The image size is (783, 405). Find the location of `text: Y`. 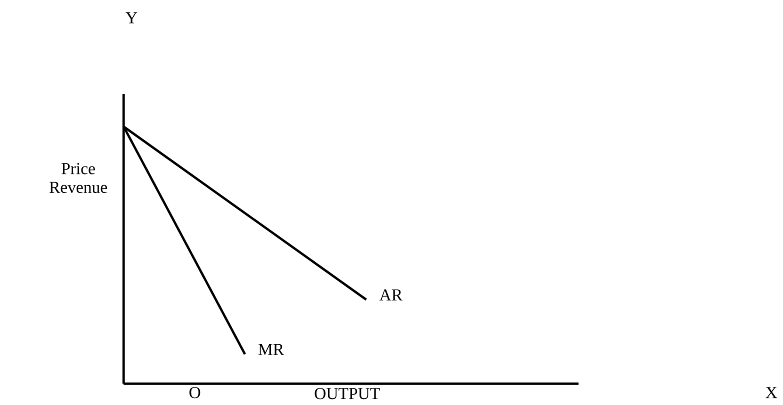

text: Y is located at coordinates (132, 18).